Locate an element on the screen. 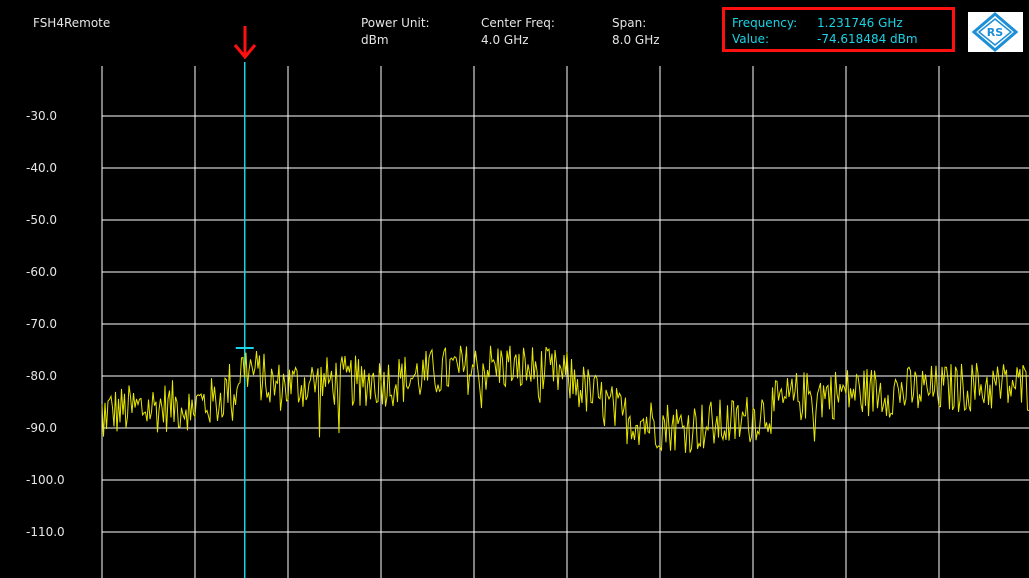  power-unit-info: Power Unit: dBm is located at coordinates (395, 32).